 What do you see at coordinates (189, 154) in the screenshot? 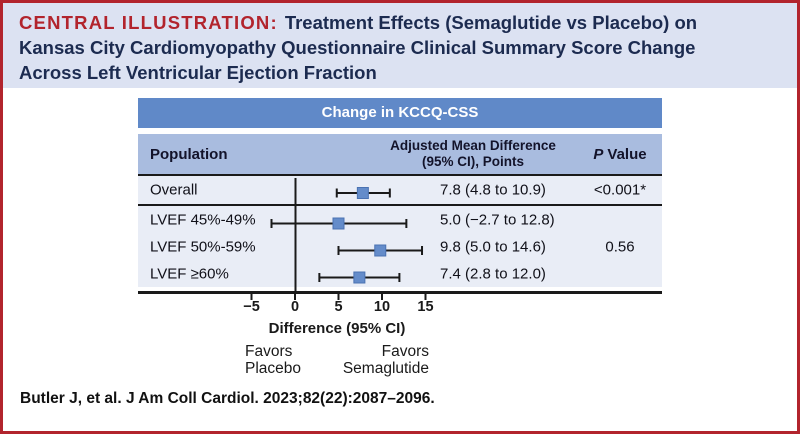
I see `column-header-population: Population` at bounding box center [189, 154].